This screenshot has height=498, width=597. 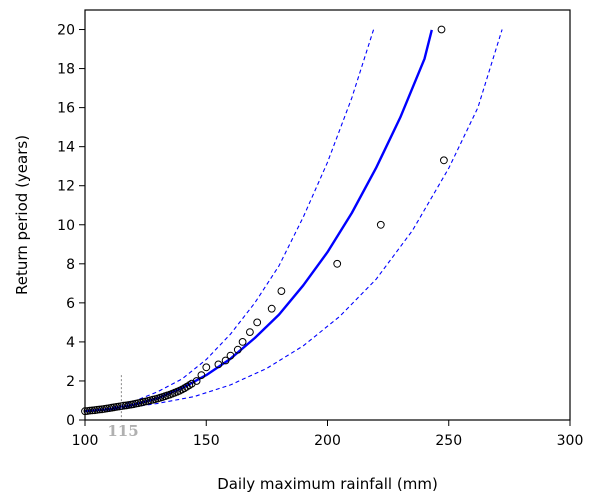 What do you see at coordinates (66, 187) in the screenshot?
I see `y-tick-label: 12` at bounding box center [66, 187].